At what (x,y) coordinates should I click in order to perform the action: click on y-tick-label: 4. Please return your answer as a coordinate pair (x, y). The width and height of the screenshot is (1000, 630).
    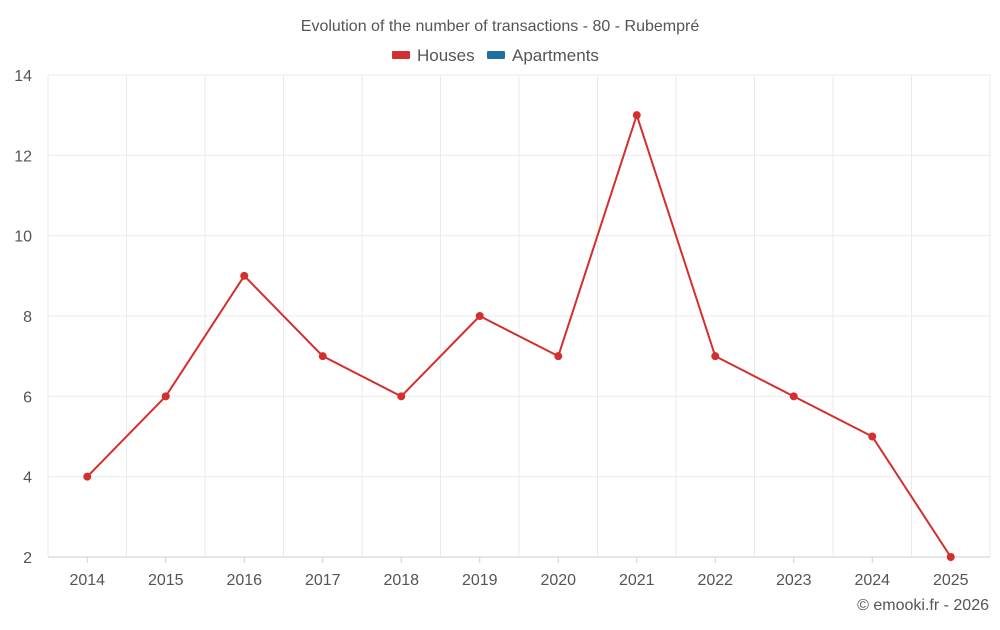
    Looking at the image, I should click on (27, 478).